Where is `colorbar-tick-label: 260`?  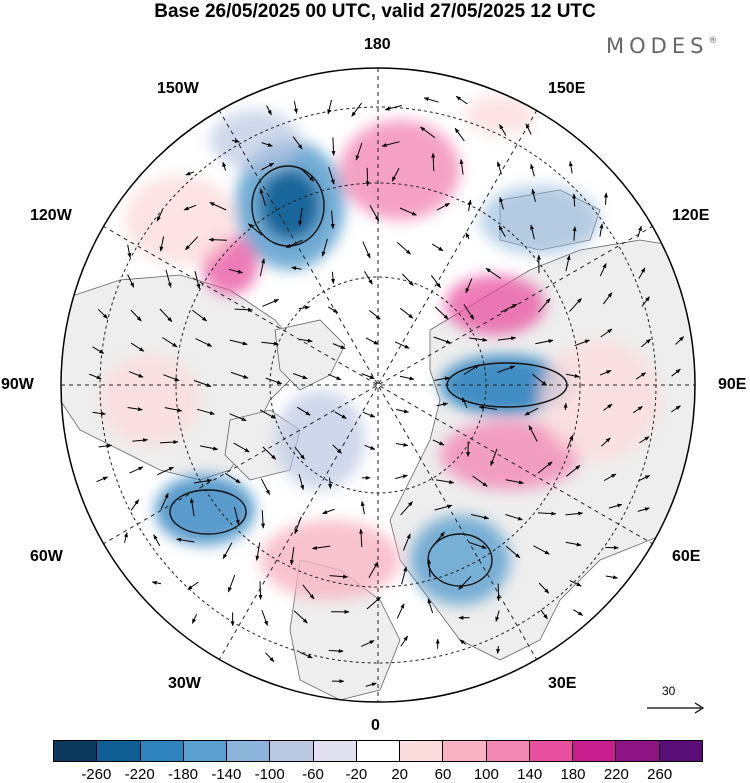 colorbar-tick-label: 260 is located at coordinates (660, 774).